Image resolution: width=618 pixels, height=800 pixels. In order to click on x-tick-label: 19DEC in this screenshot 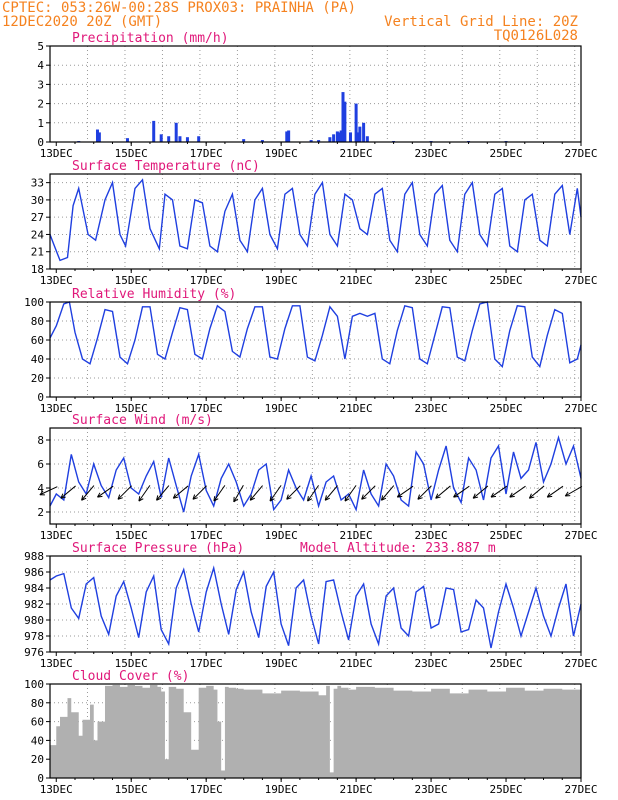, I will do `click(281, 280)`.